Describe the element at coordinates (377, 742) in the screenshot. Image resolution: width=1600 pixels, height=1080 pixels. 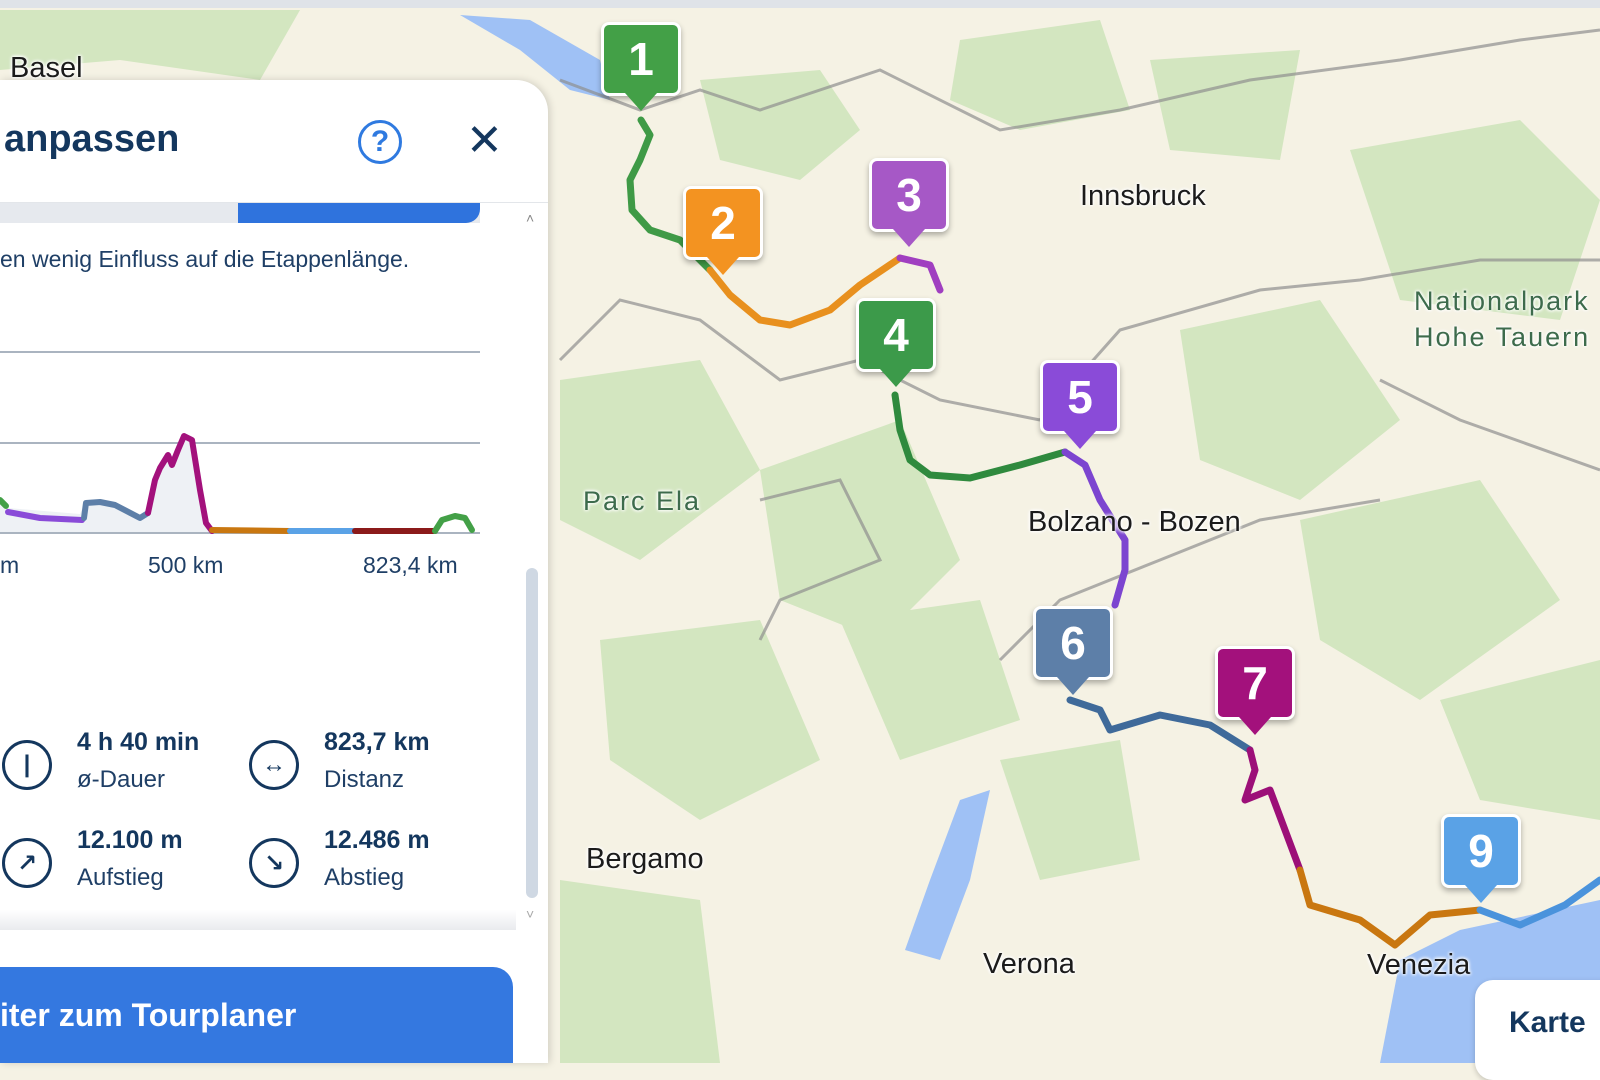
I see `stat-value: 823,7 km` at that location.